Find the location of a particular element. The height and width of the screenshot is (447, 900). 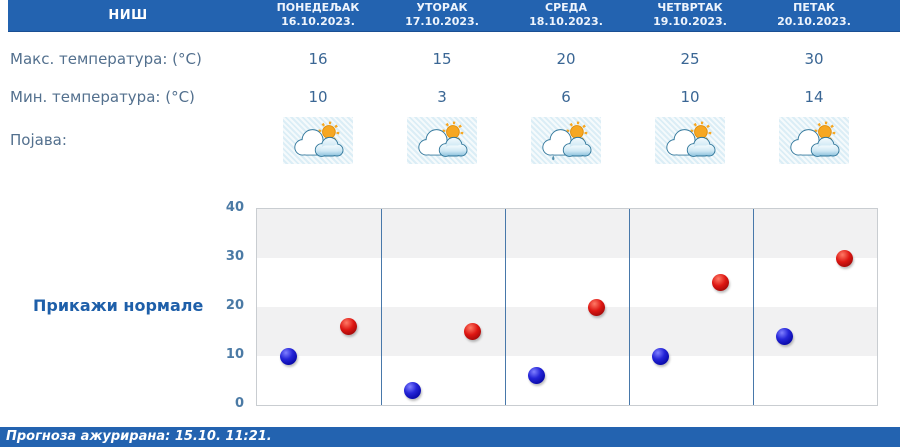

raindrop-icon is located at coordinates (553, 157).